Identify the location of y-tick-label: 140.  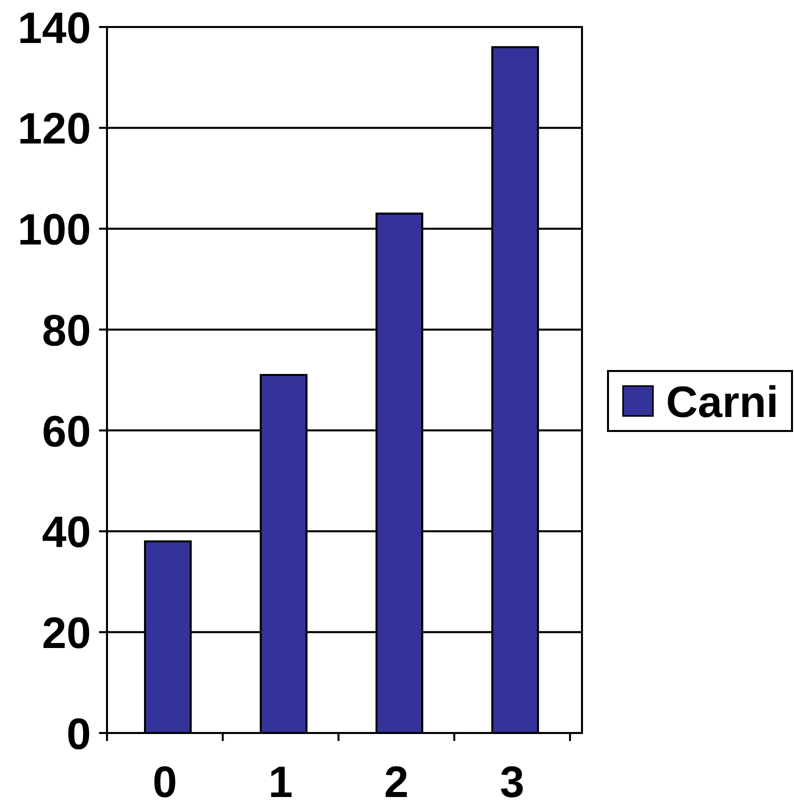
(54, 28).